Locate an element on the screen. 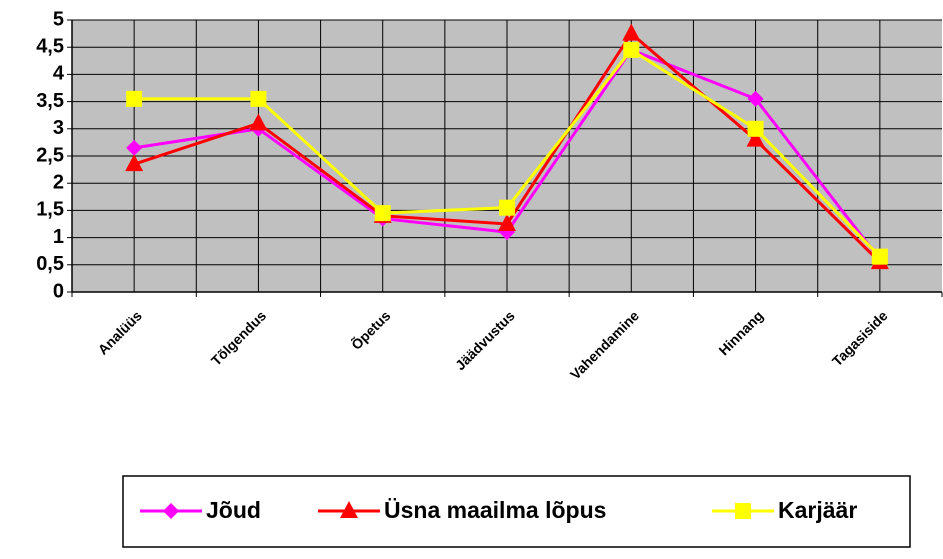 This screenshot has width=943, height=559. legend is located at coordinates (516, 511).